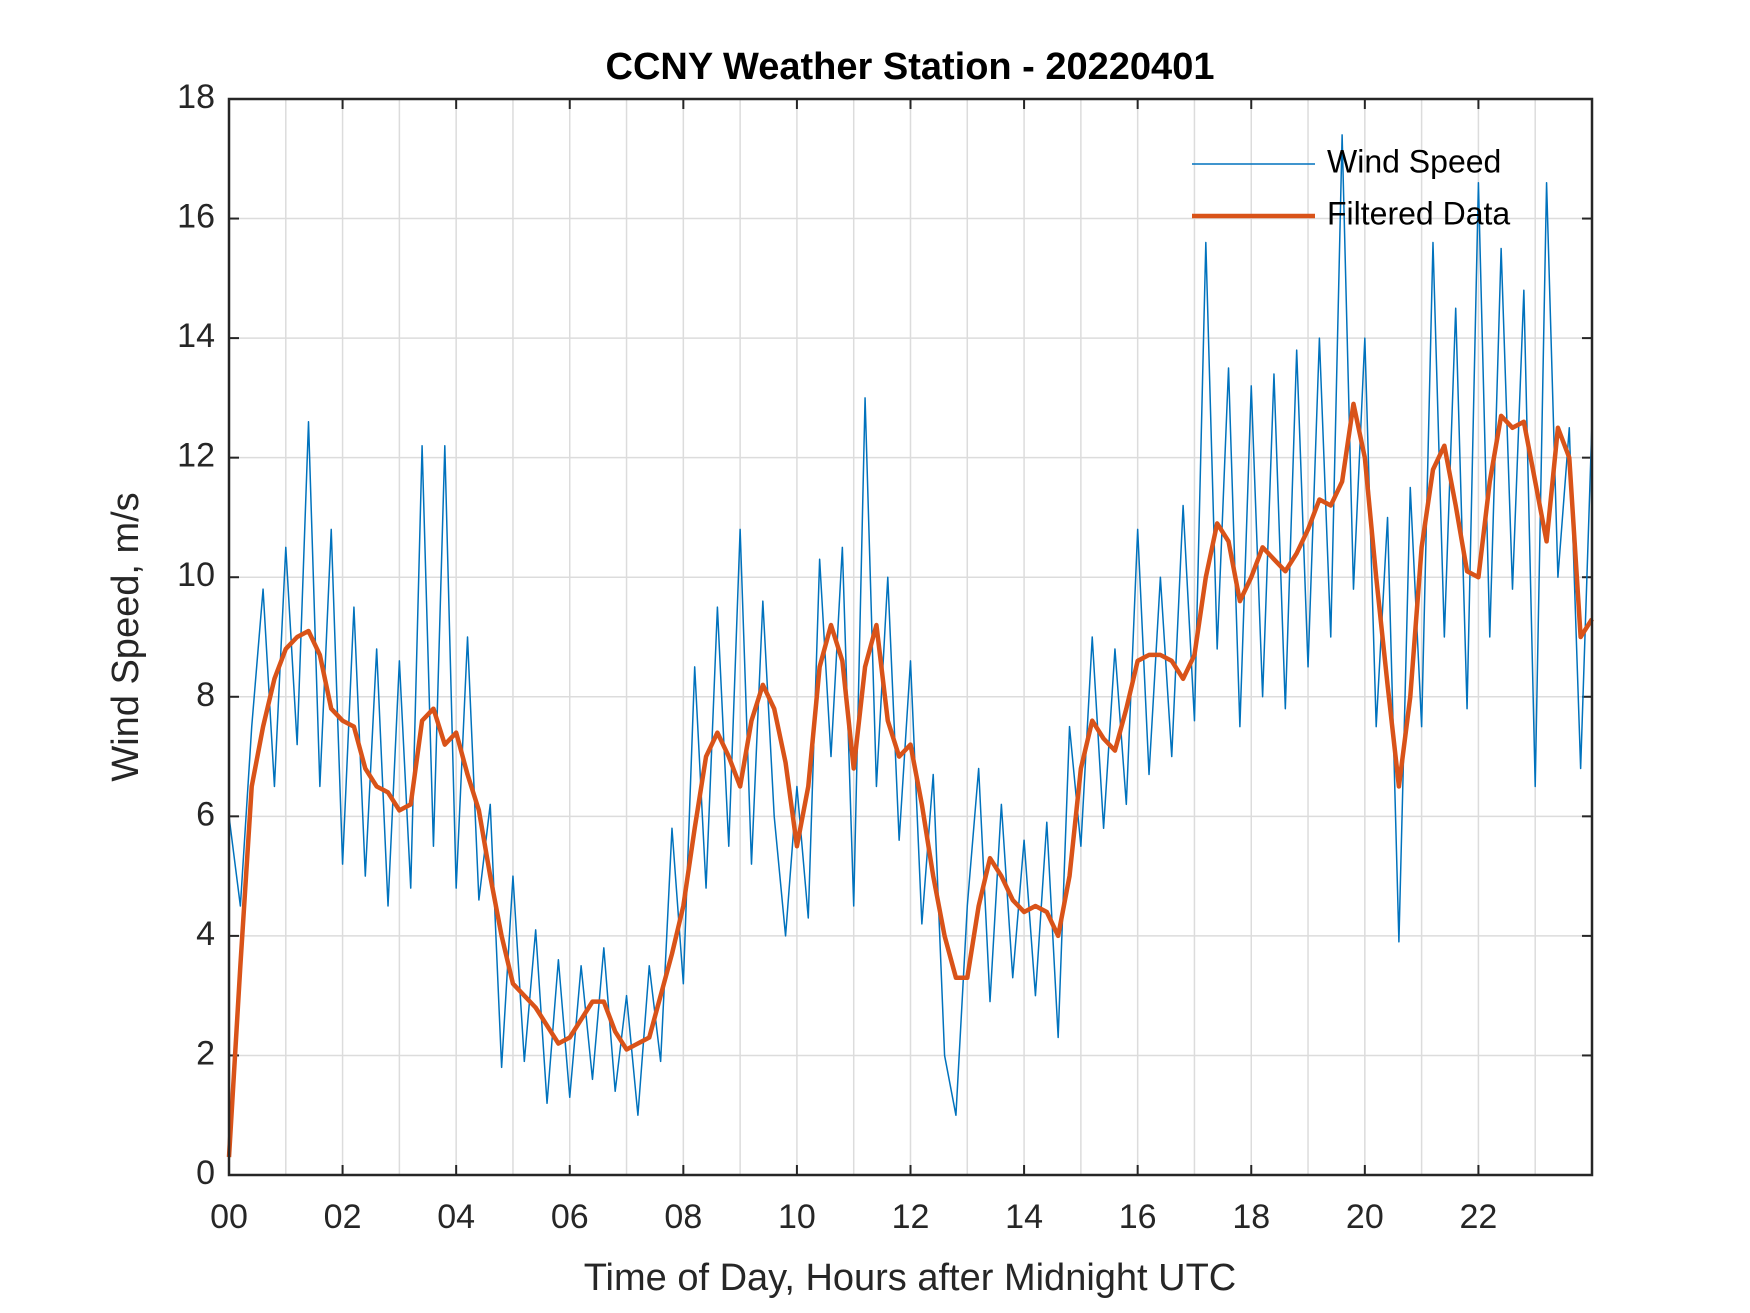 This screenshot has height=1313, width=1750. What do you see at coordinates (196, 97) in the screenshot?
I see `y-tick-label: 18` at bounding box center [196, 97].